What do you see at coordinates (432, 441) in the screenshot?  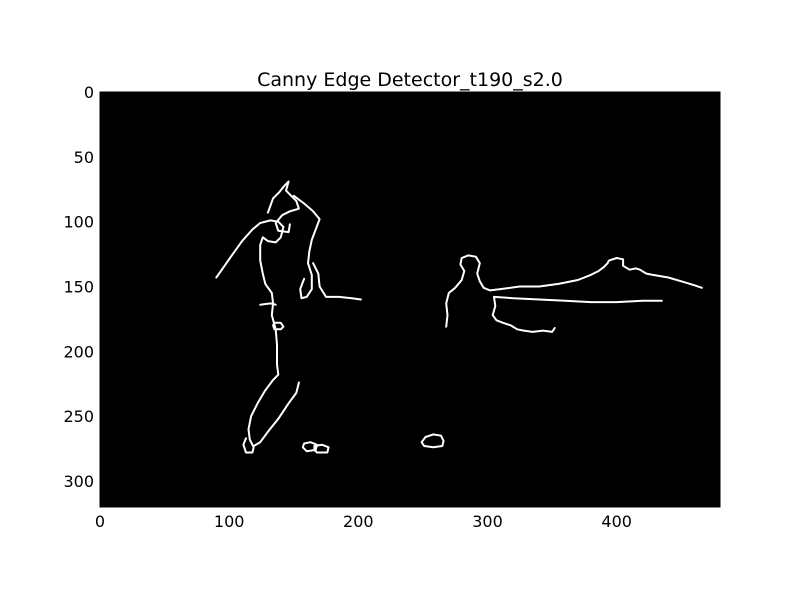 I see `edge-ball-blob` at bounding box center [432, 441].